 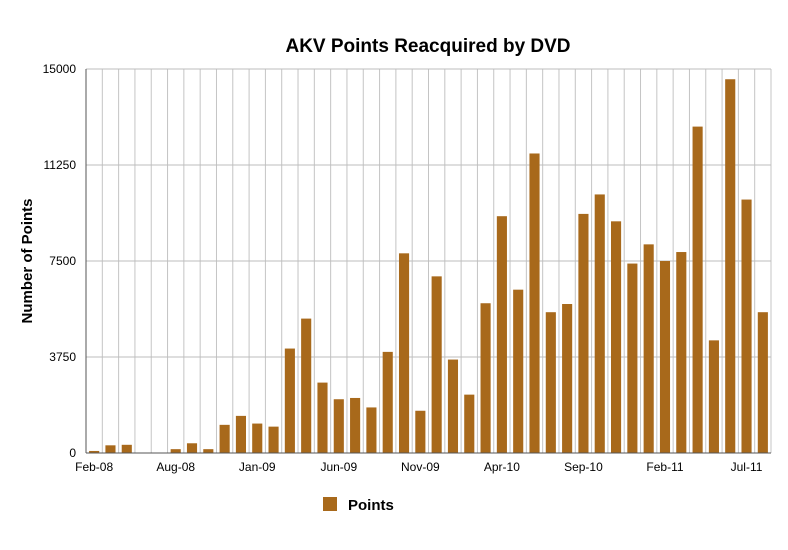 I want to click on y-tick-label: 0, so click(x=72, y=453).